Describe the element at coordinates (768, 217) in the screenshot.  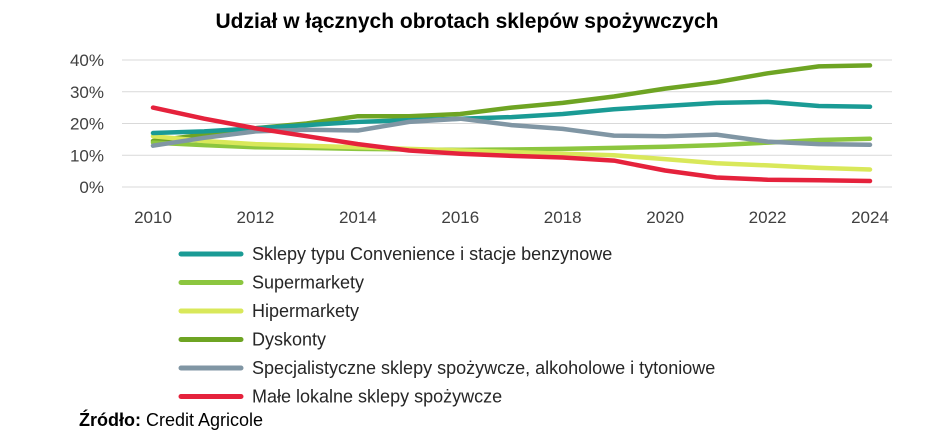
I see `x-tick-label: 2022` at that location.